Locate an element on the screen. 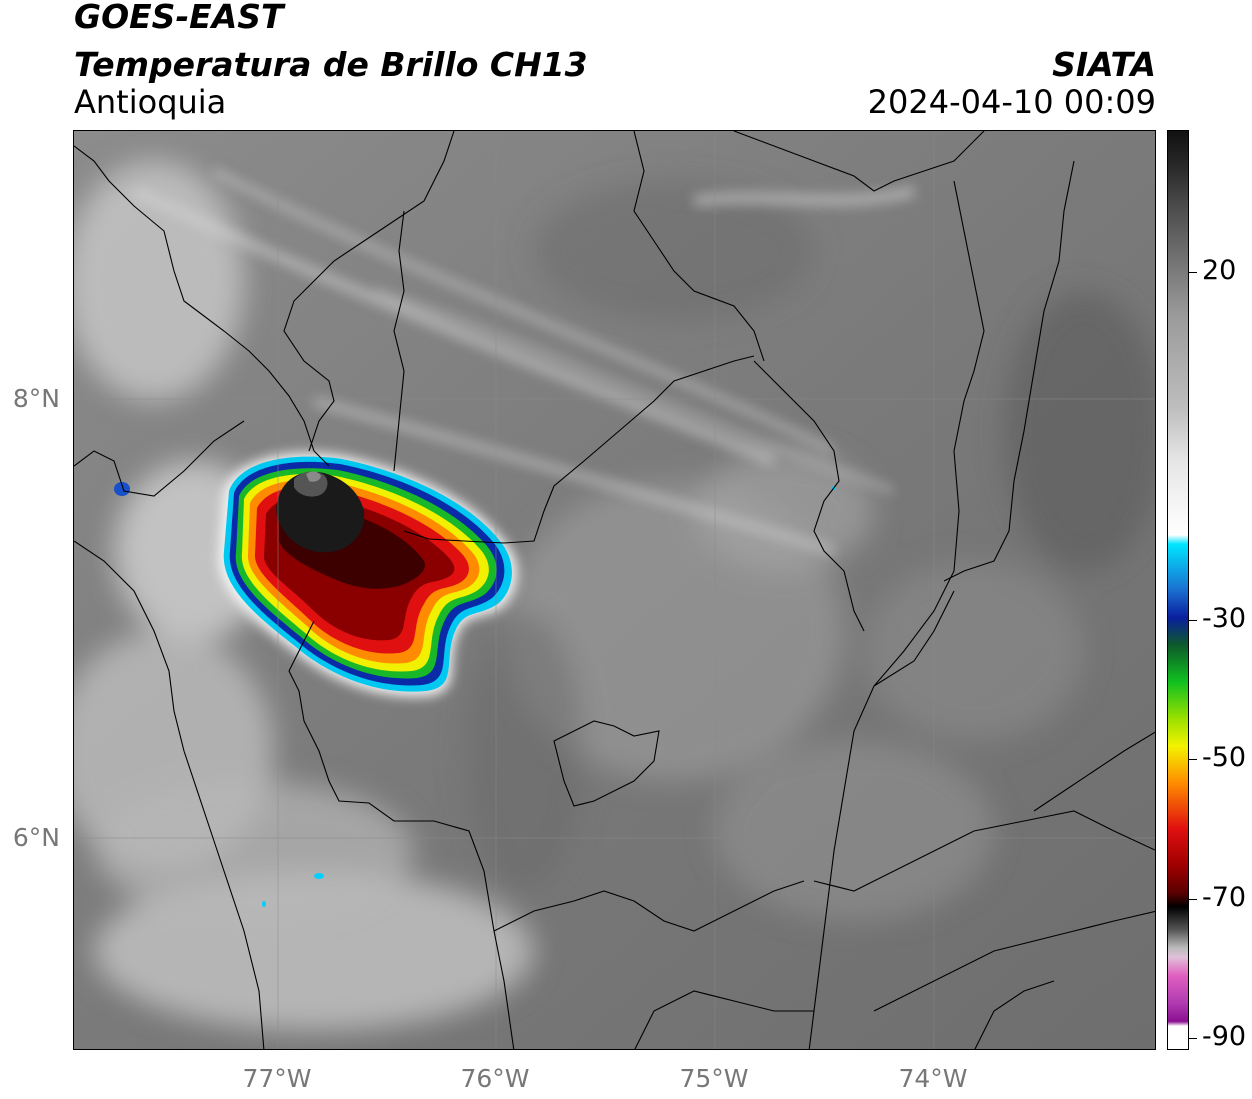 This screenshot has height=1099, width=1252. temperature-colorbar is located at coordinates (1178, 590).